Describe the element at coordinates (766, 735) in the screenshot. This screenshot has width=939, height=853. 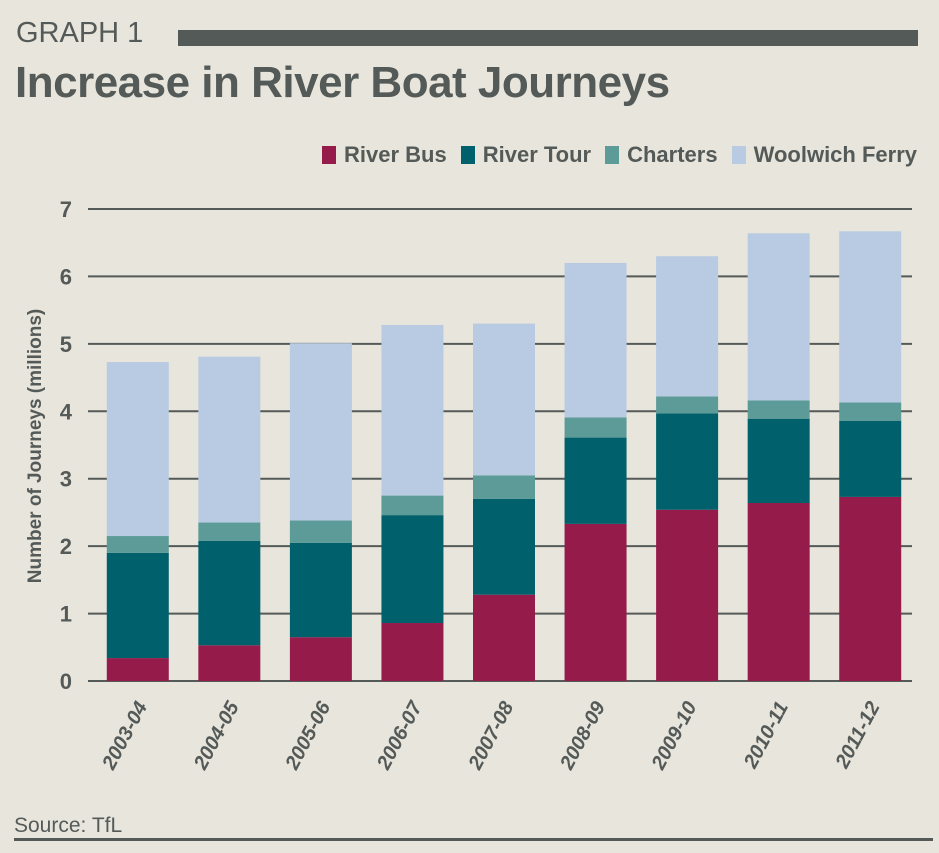
I see `x-tick-label: 2010-11` at that location.